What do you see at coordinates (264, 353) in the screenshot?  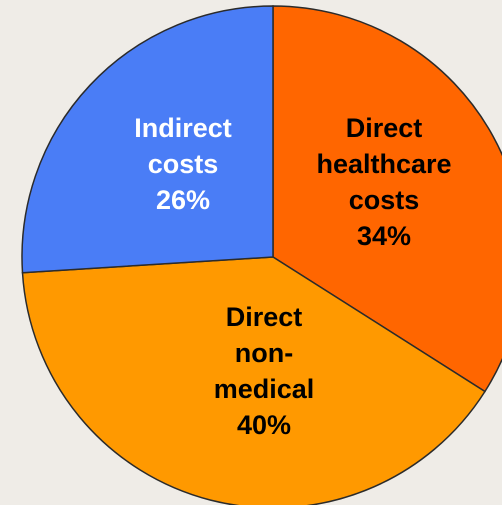 I see `category-label: Direct non-medical` at bounding box center [264, 353].